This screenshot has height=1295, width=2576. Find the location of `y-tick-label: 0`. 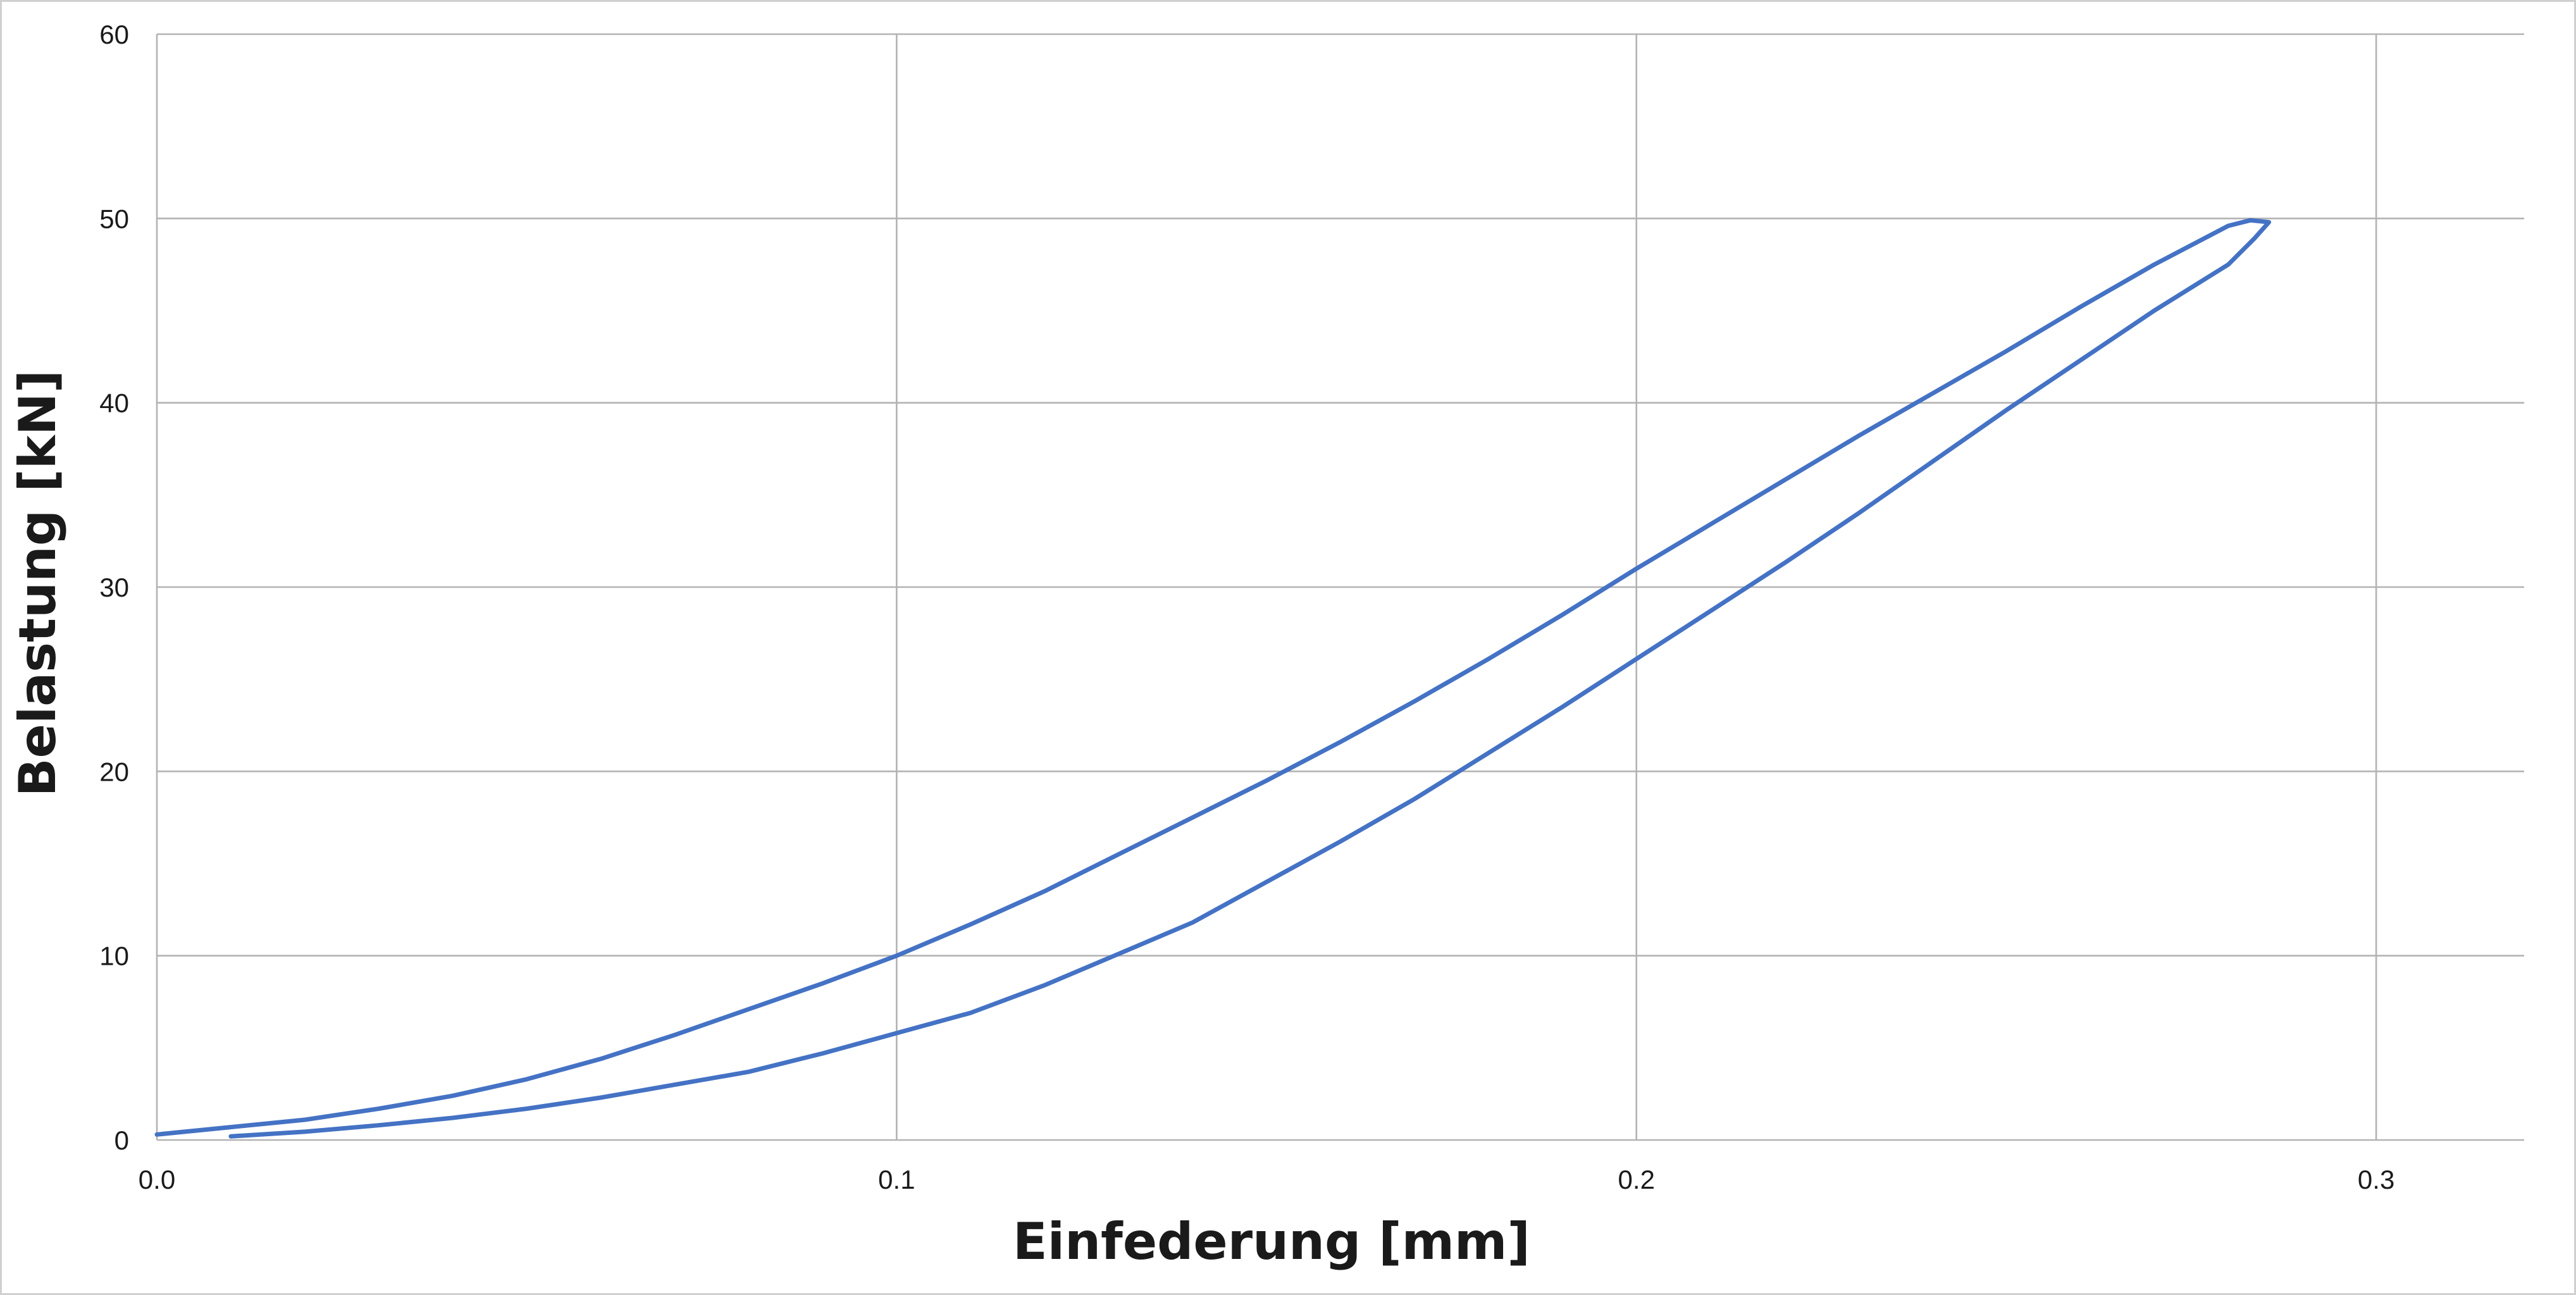

y-tick-label: 0 is located at coordinates (122, 1140).